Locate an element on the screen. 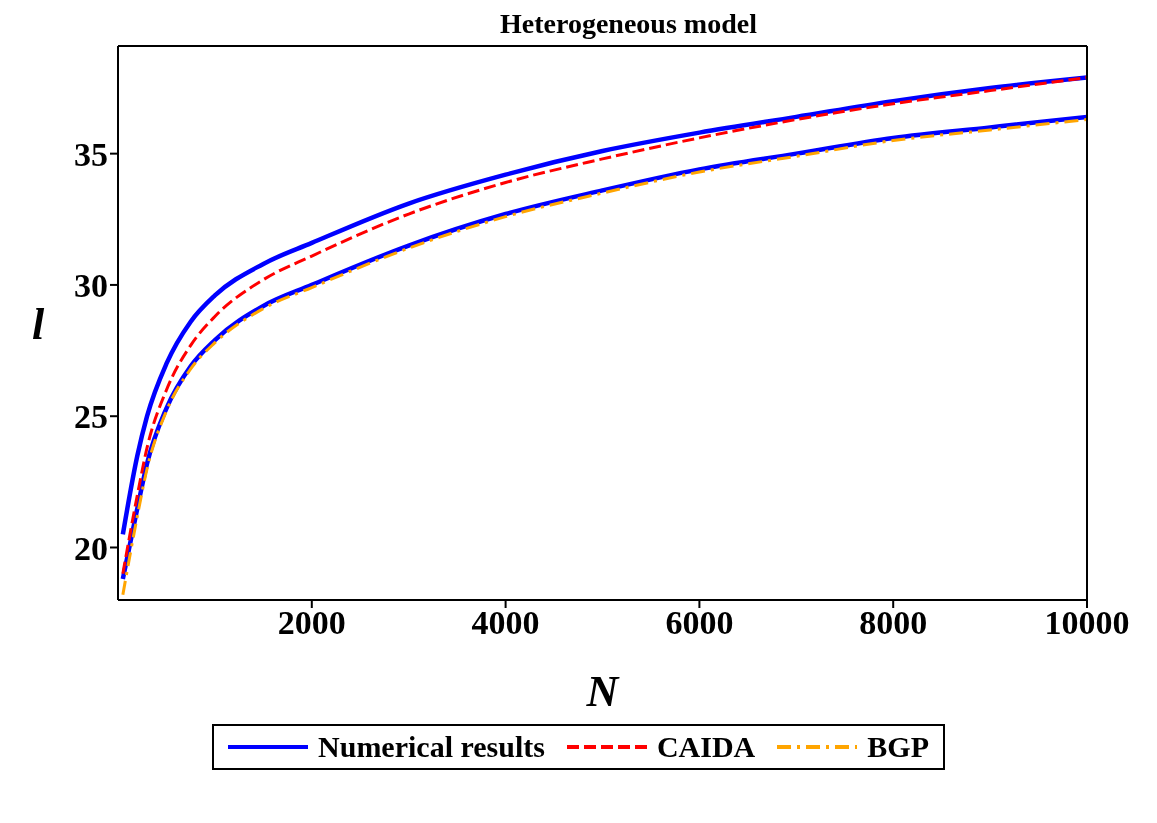 The width and height of the screenshot is (1157, 823). y-tick-label: 20 is located at coordinates (91, 548).